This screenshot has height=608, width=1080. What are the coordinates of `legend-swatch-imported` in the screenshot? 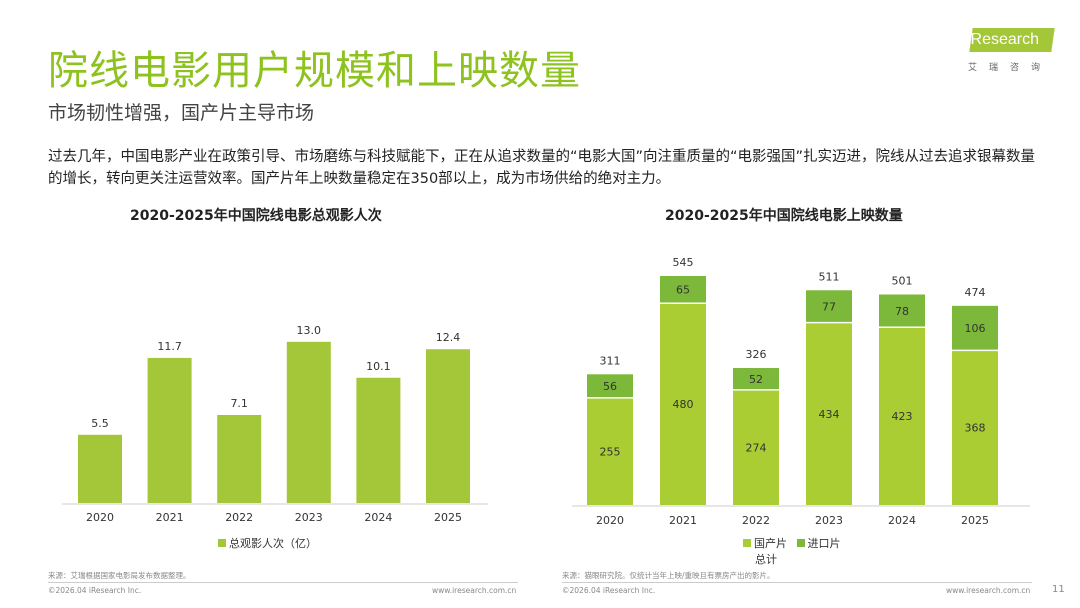 It's located at (800, 543).